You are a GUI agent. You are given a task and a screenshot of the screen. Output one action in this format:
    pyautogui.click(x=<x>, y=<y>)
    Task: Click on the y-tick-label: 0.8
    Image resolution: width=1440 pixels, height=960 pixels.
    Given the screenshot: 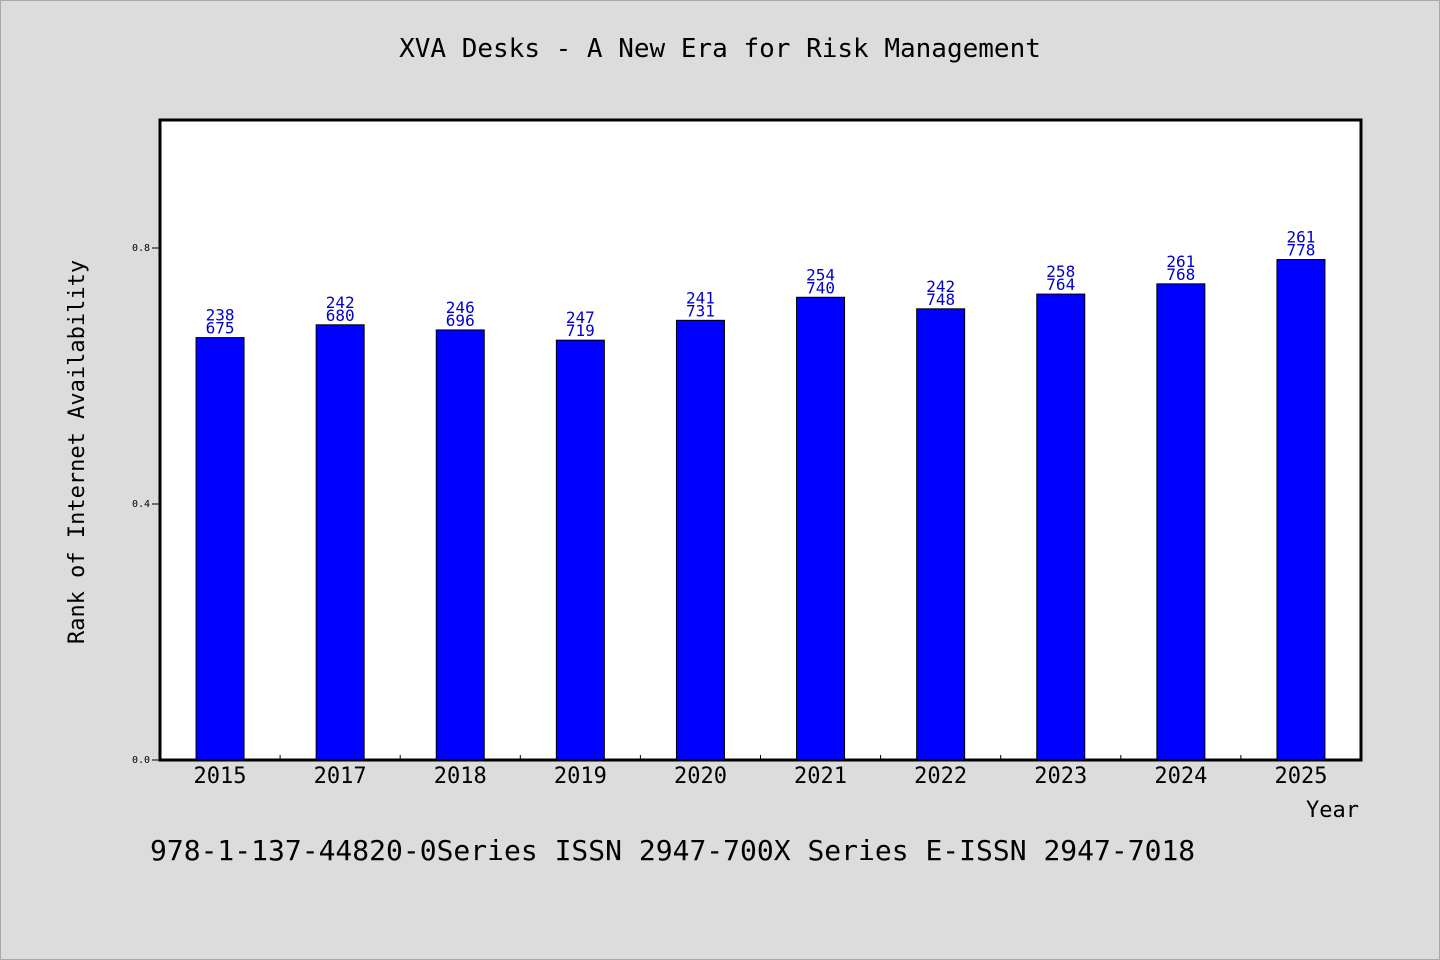 What is the action you would take?
    pyautogui.click(x=141, y=248)
    